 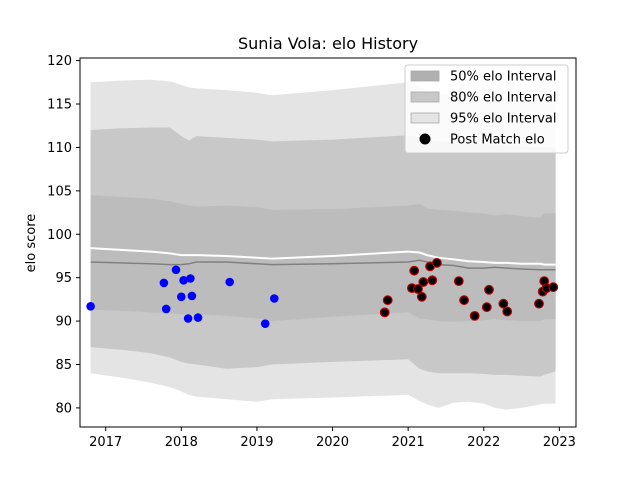 What do you see at coordinates (483, 442) in the screenshot?
I see `x-tick-label: 2022` at bounding box center [483, 442].